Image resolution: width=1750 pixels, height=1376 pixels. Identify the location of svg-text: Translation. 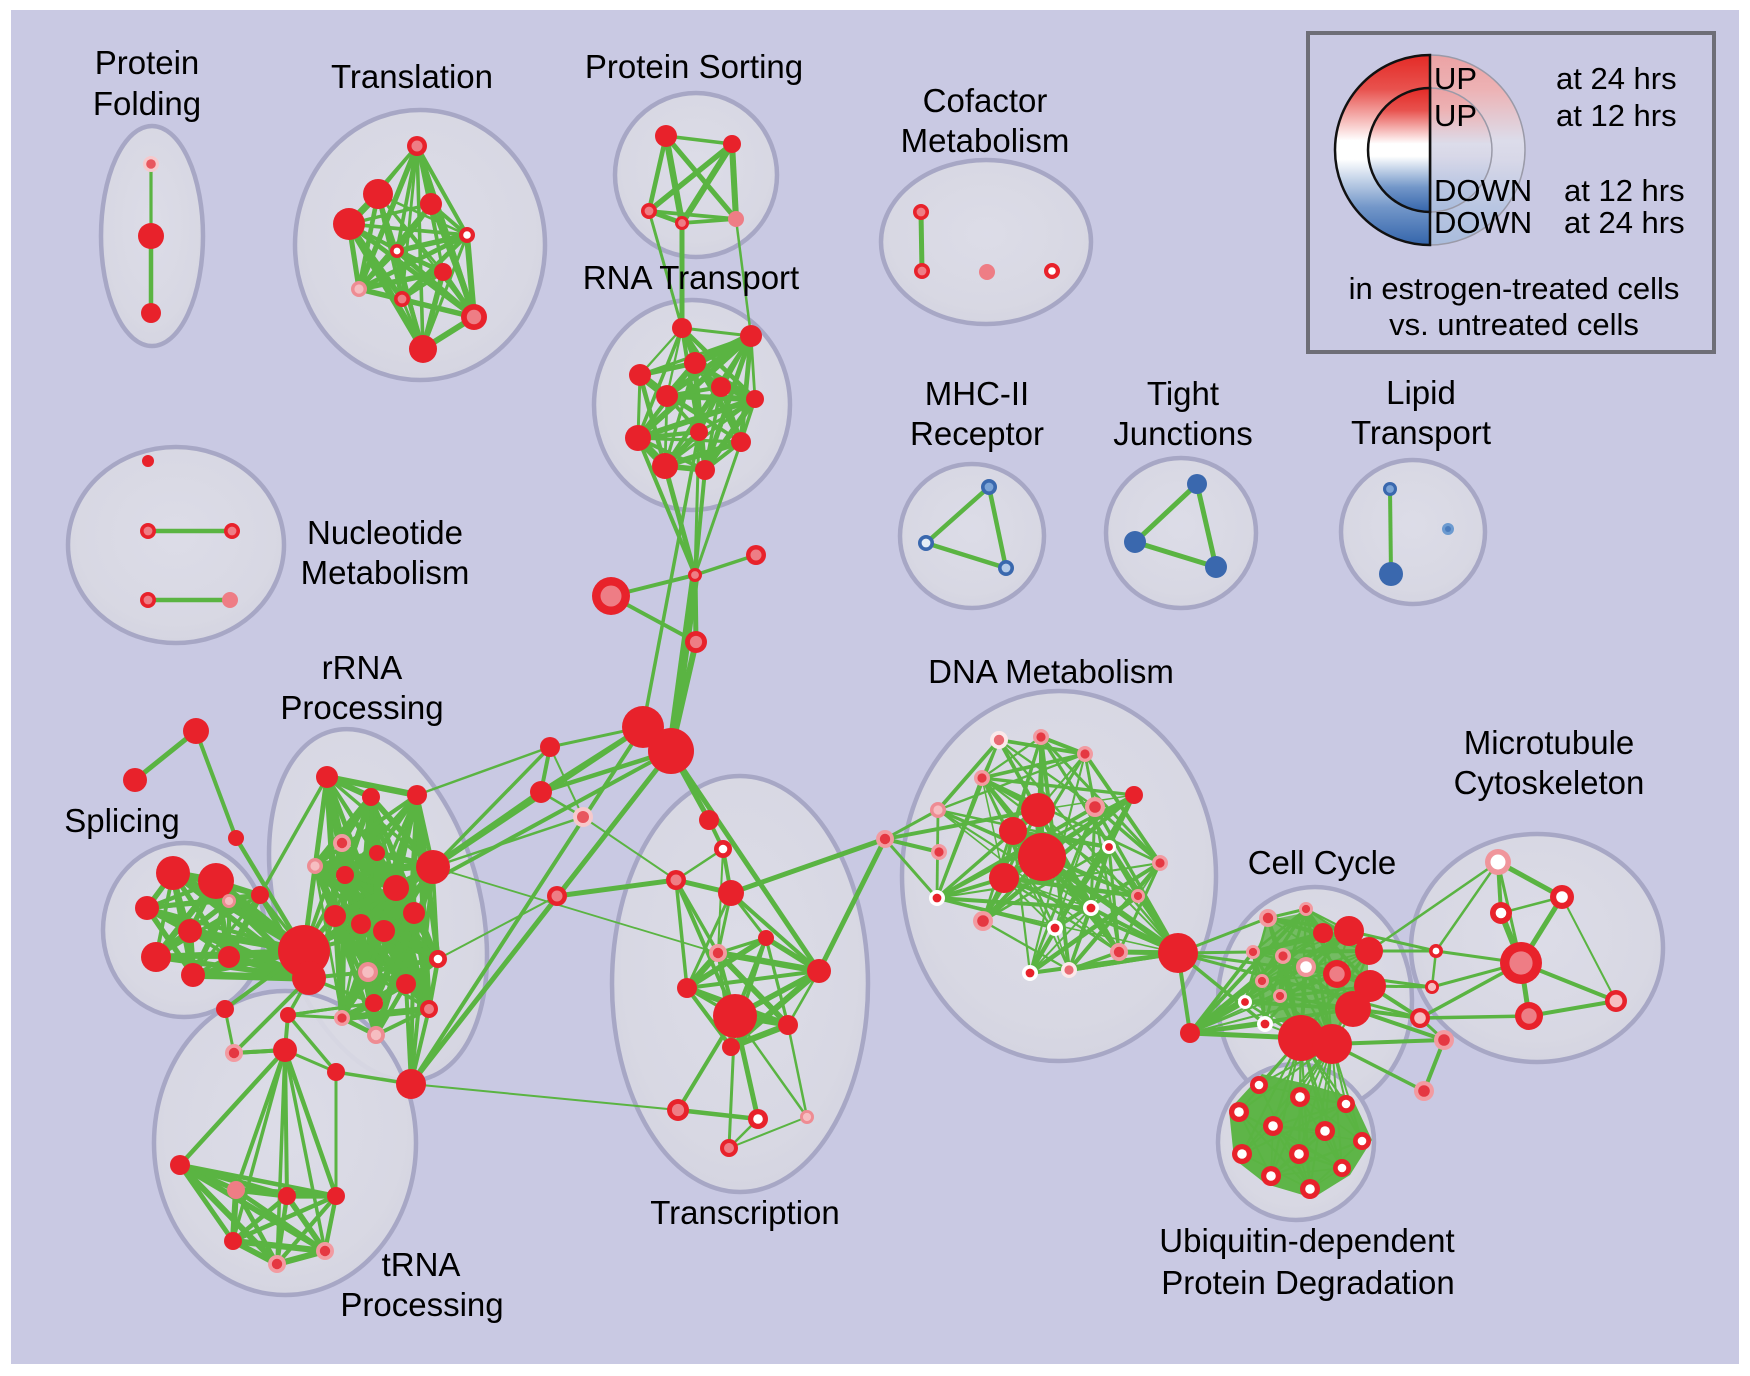
(412, 76).